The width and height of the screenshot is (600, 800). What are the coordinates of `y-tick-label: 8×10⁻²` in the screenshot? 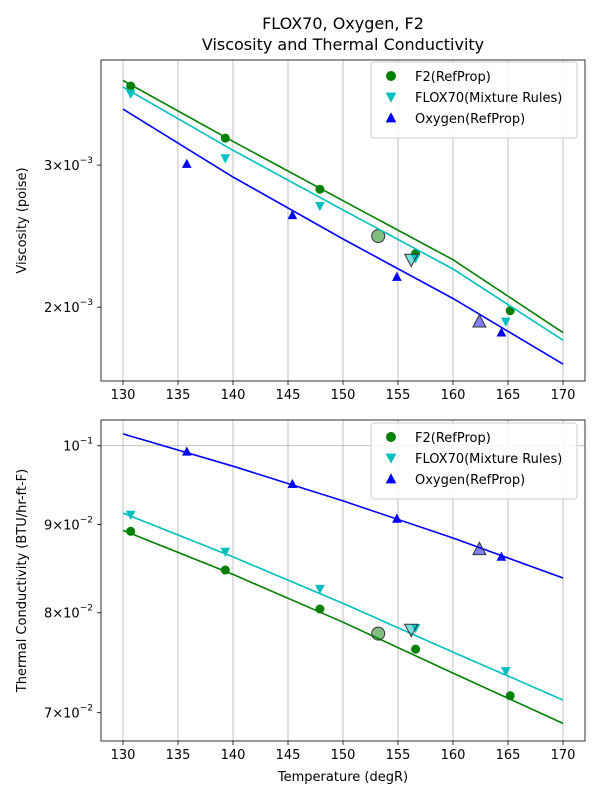 It's located at (68, 613).